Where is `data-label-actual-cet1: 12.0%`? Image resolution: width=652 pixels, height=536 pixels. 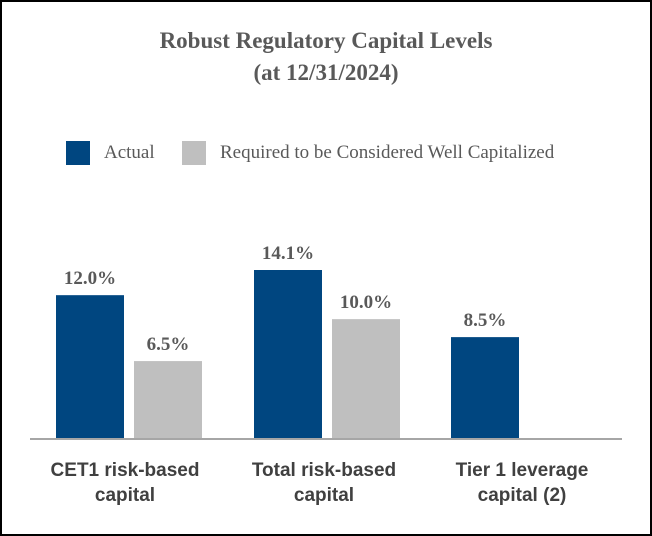 data-label-actual-cet1: 12.0% is located at coordinates (90, 278).